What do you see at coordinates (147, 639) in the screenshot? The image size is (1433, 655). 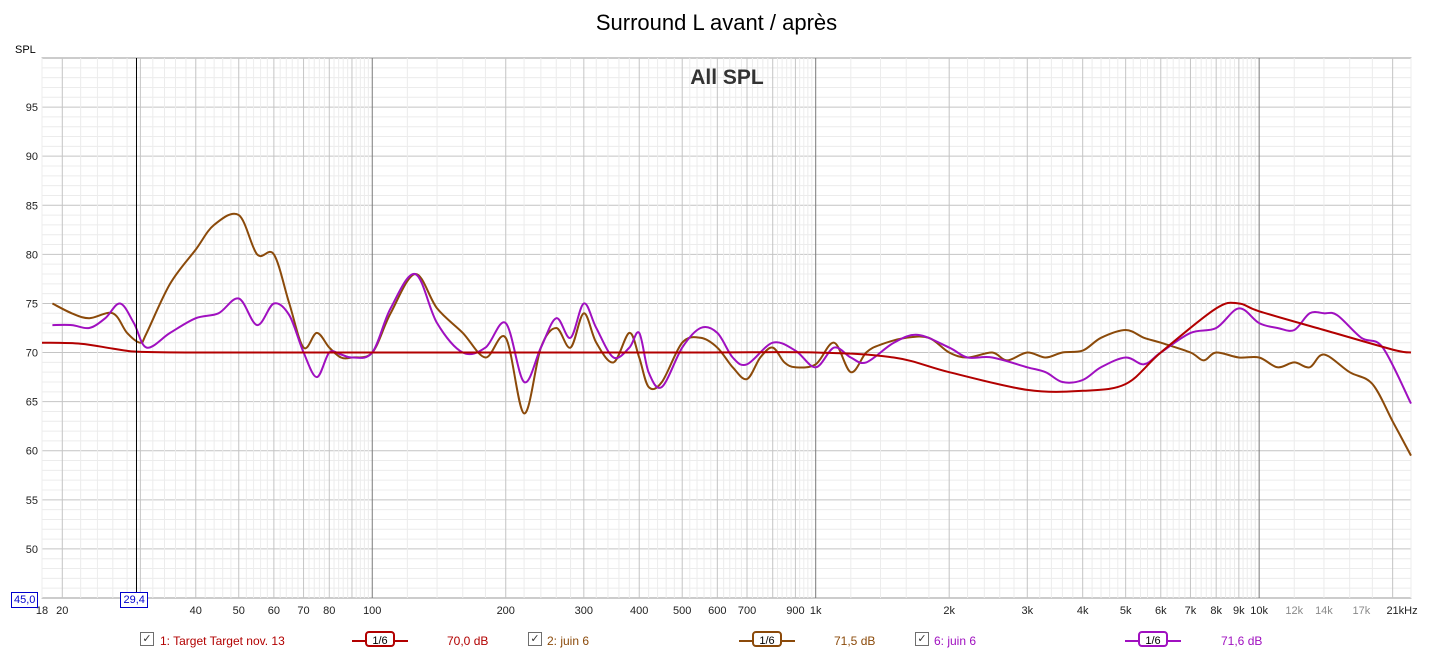 I see `series-1-checkbox: ✓` at bounding box center [147, 639].